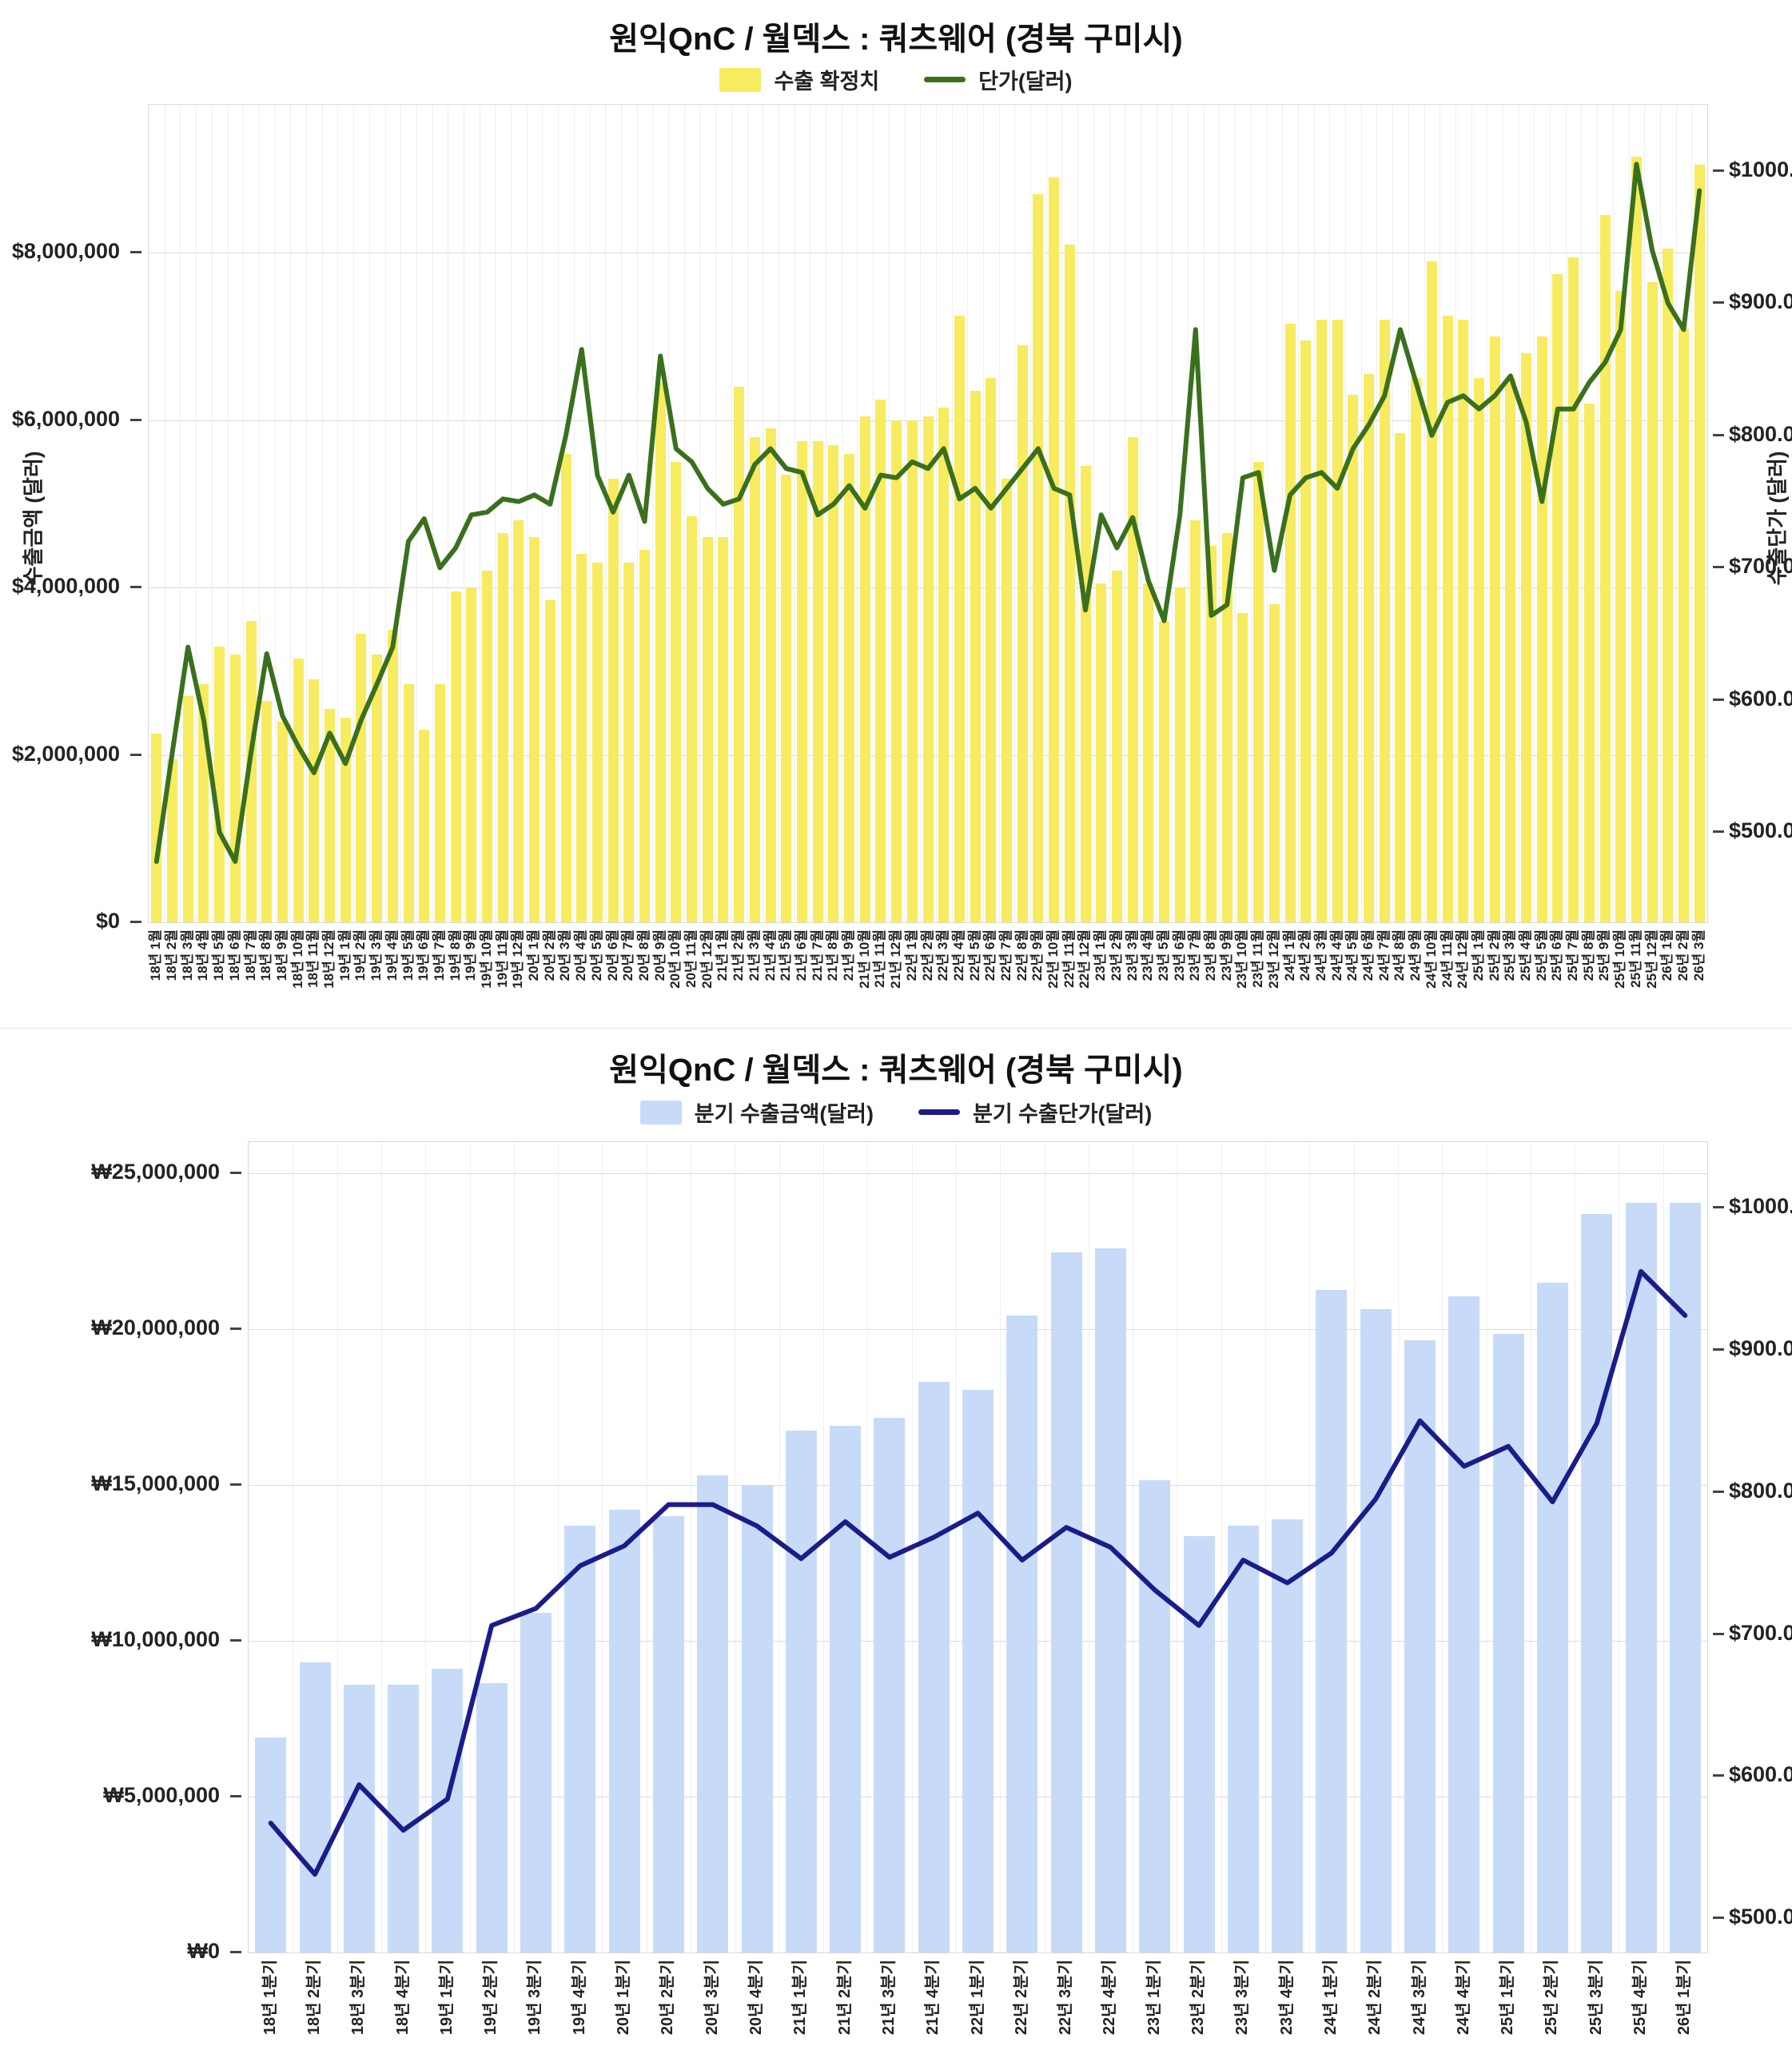 The image size is (1792, 2046). Describe the element at coordinates (1682, 955) in the screenshot. I see `x-axis-label: 26년 2월` at that location.